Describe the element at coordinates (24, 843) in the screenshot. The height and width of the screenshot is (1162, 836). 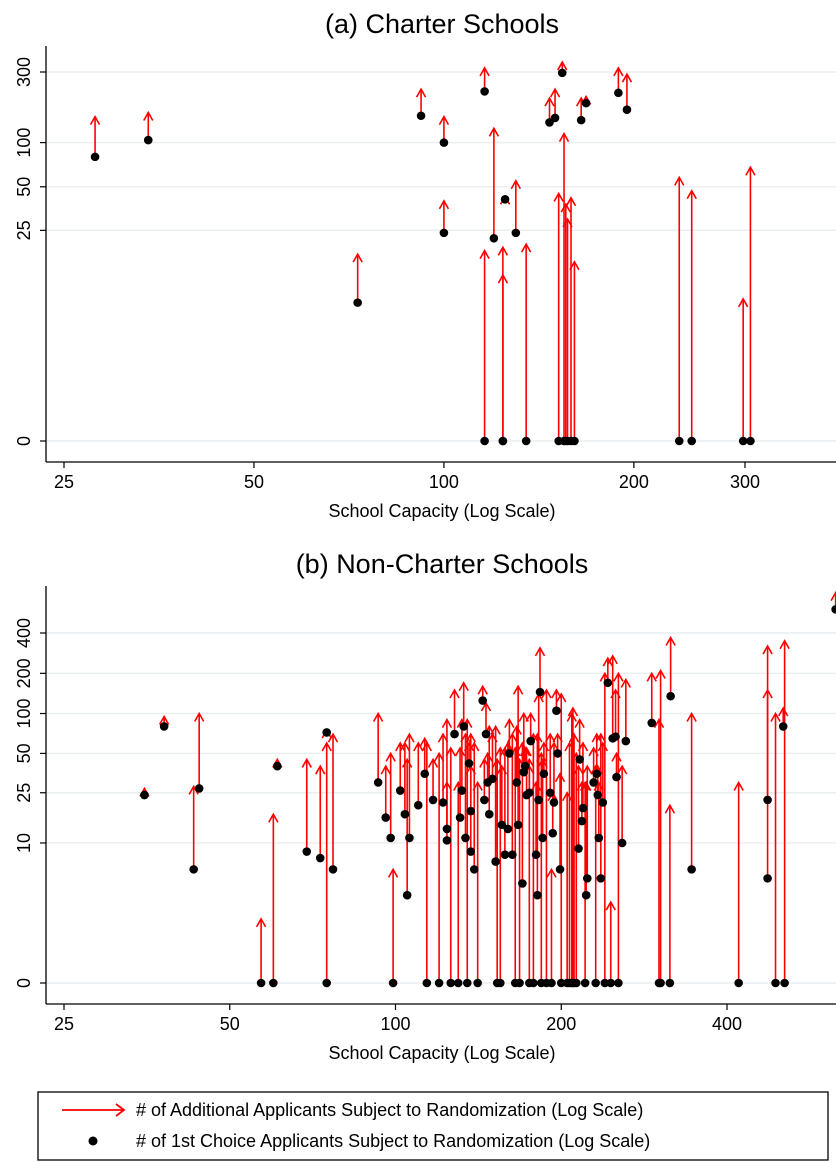
I see `y-tick-label: 10` at that location.